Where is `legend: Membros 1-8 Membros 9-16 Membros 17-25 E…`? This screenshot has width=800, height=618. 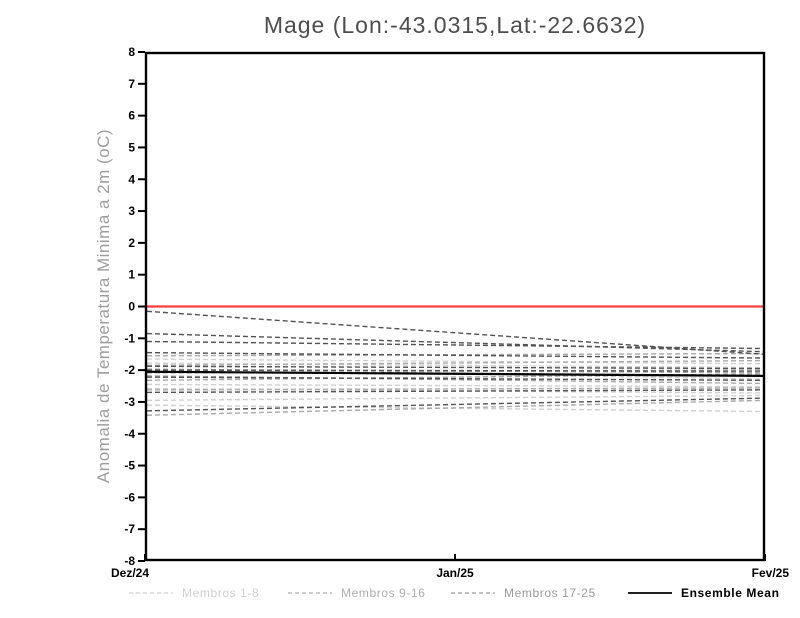
legend: Membros 1-8 Membros 9-16 Membros 17-25 E… is located at coordinates (400, 599).